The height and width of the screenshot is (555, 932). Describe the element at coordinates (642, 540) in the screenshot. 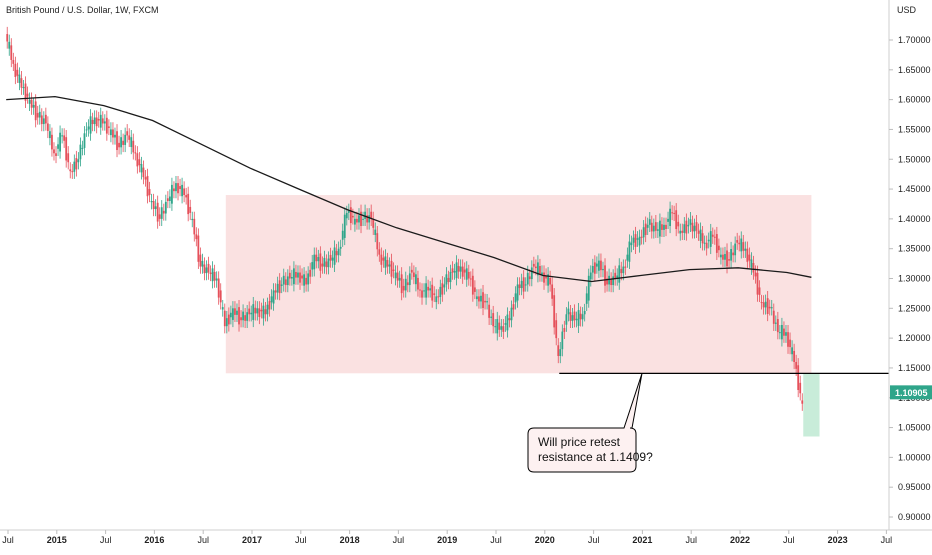

I see `time-tick-label: 2021` at that location.